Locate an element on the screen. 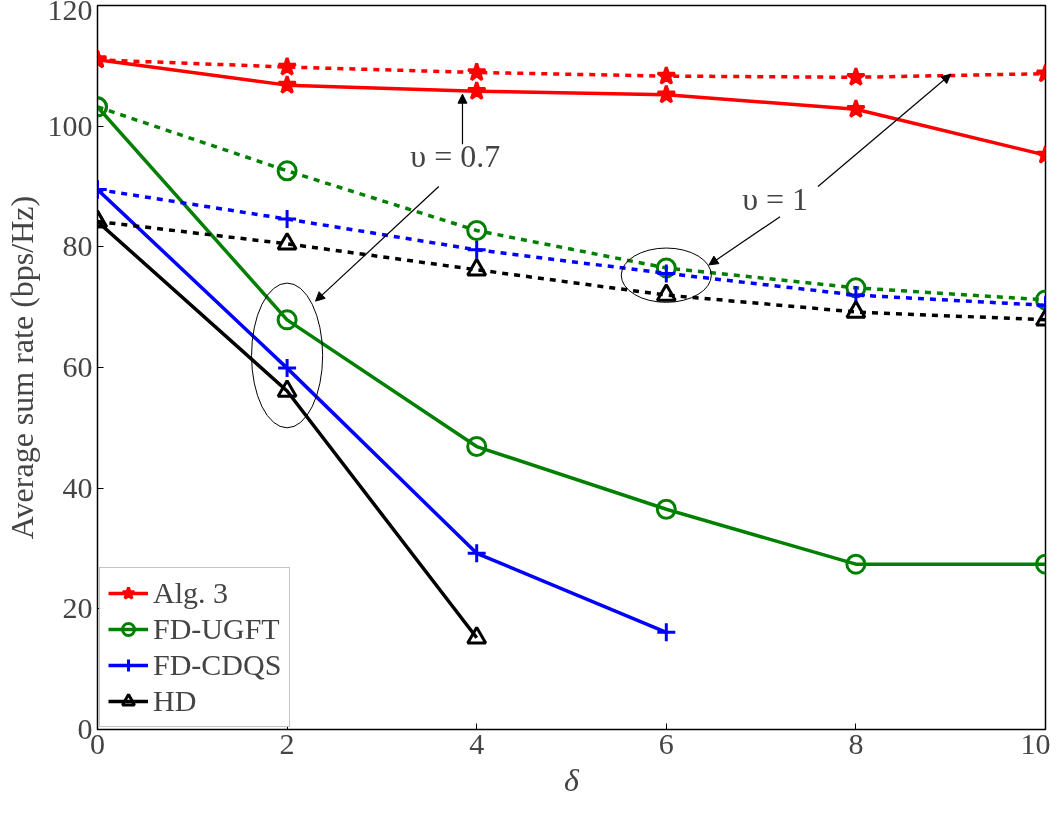 This screenshot has width=1063, height=813. legend-label: FD-CDQS is located at coordinates (217, 665).